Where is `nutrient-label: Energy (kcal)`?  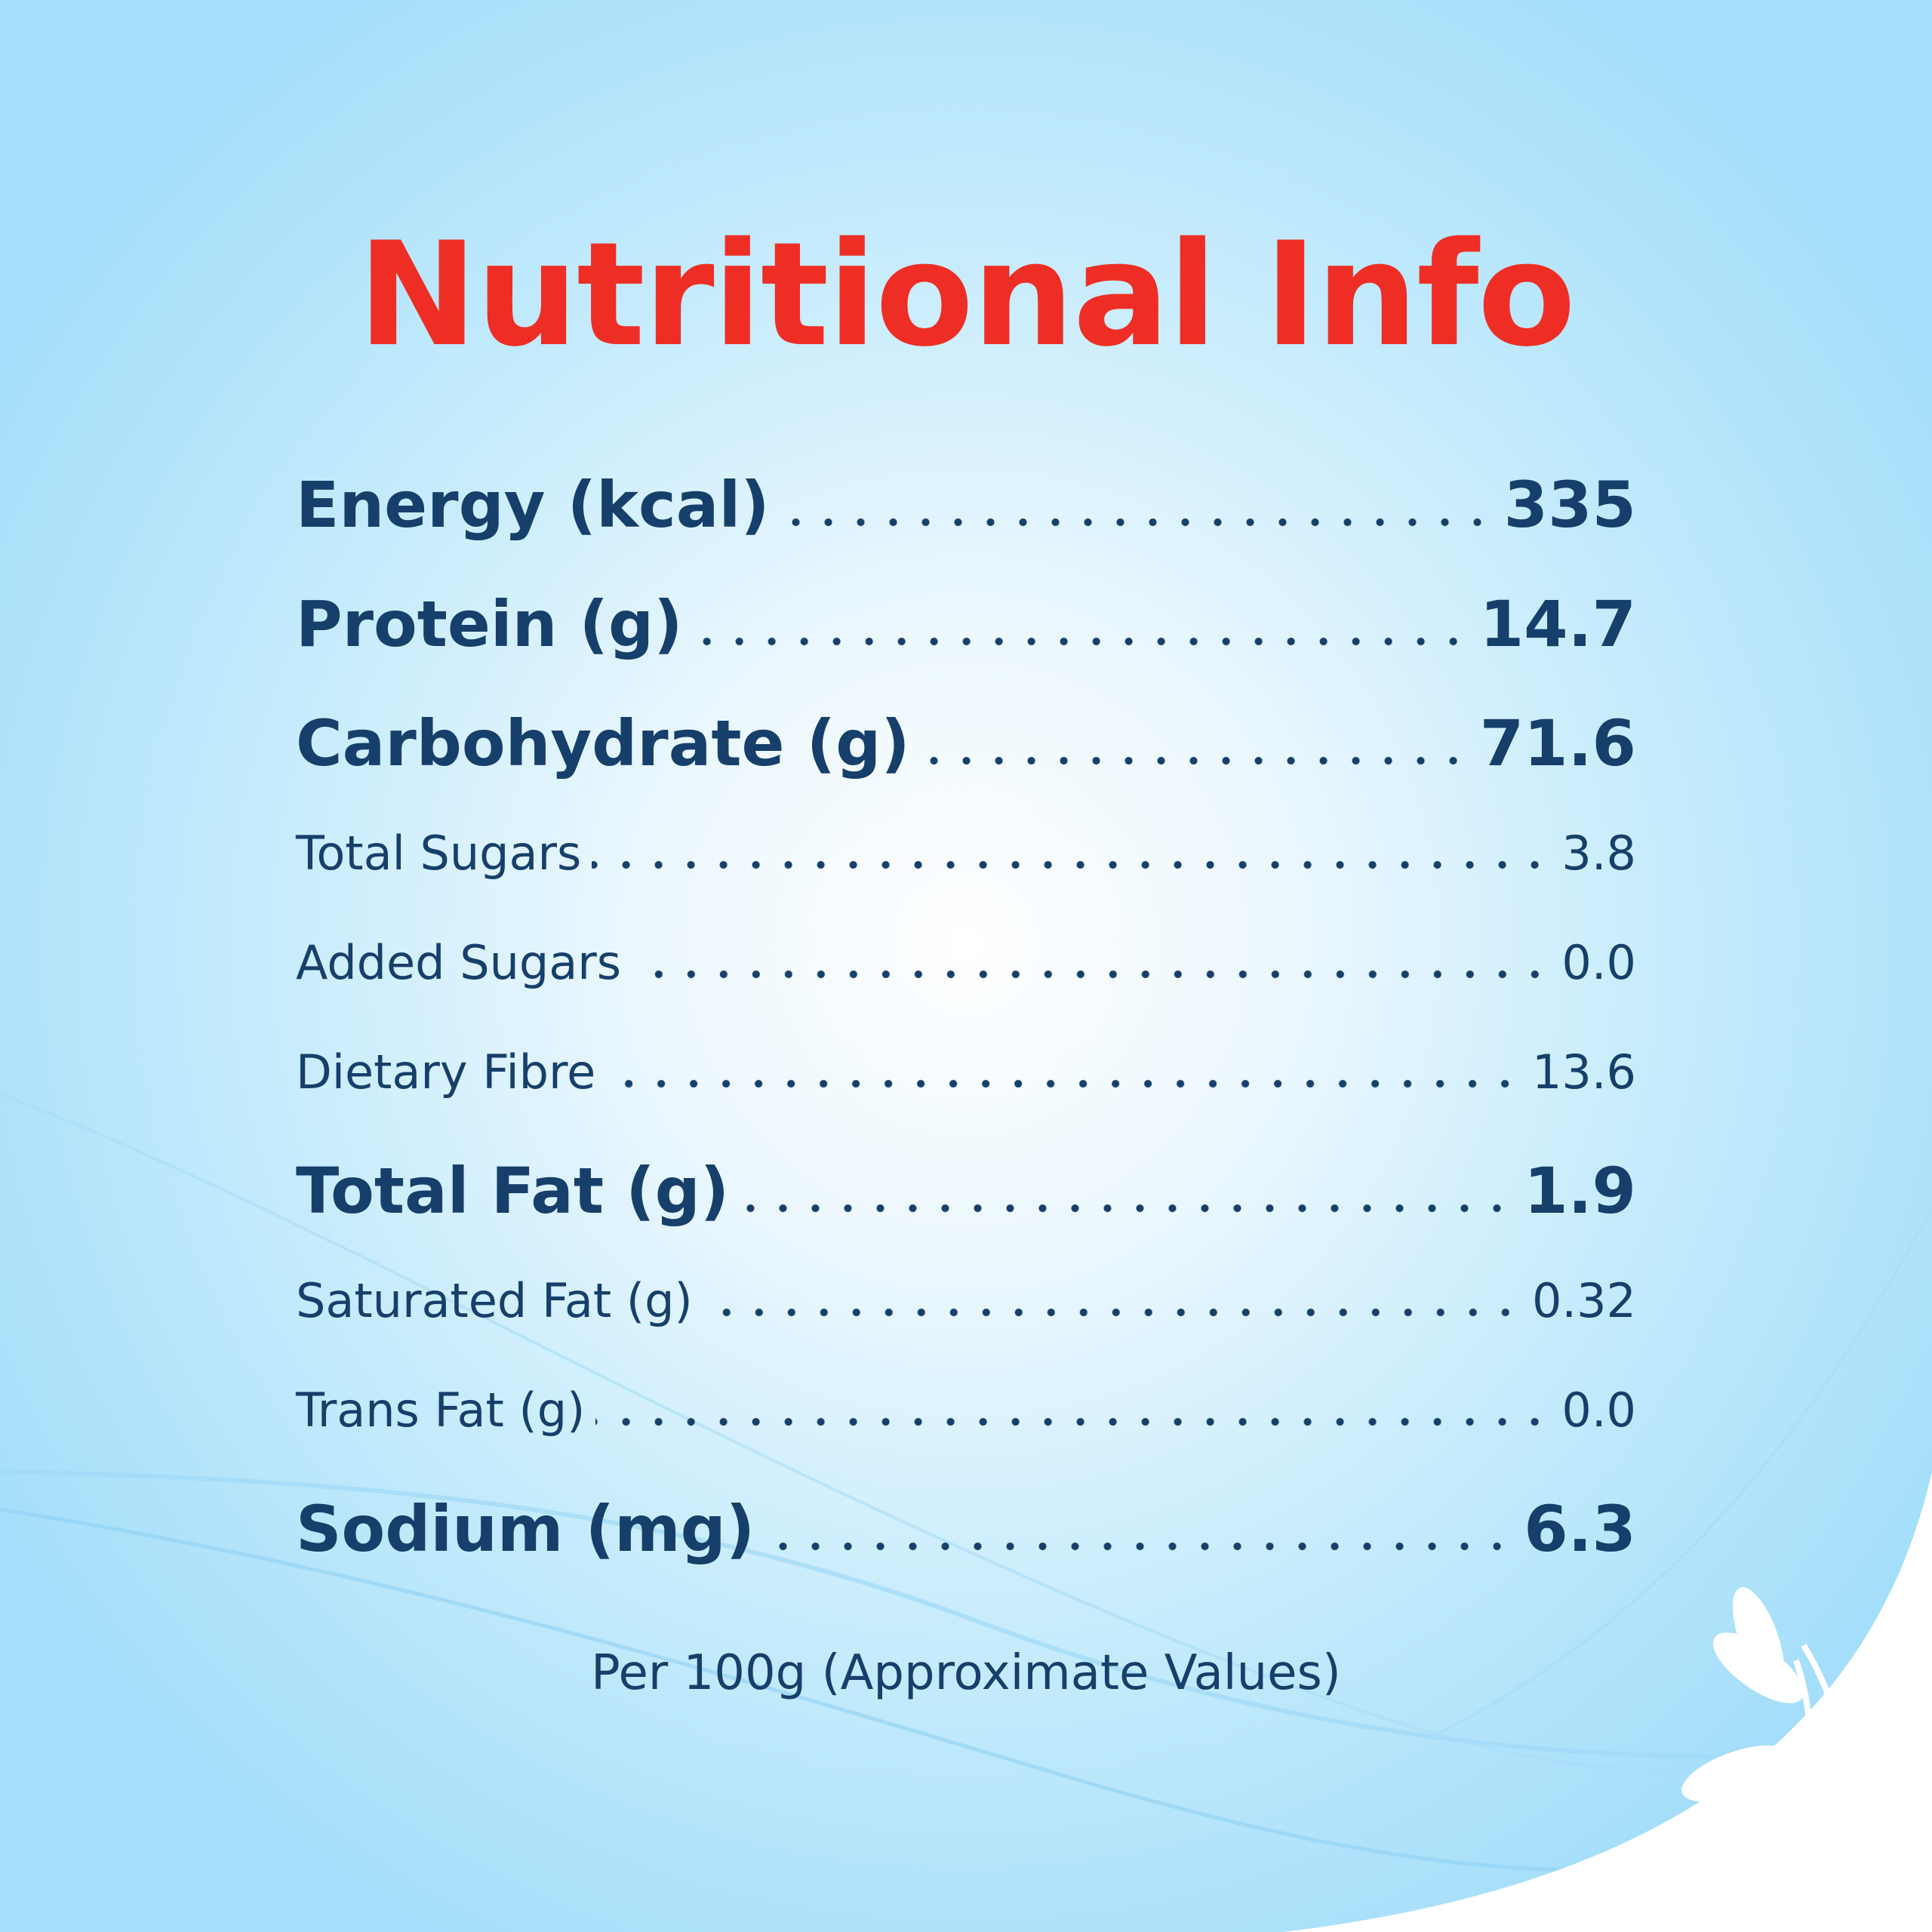
nutrient-label: Energy (kcal) is located at coordinates (533, 505).